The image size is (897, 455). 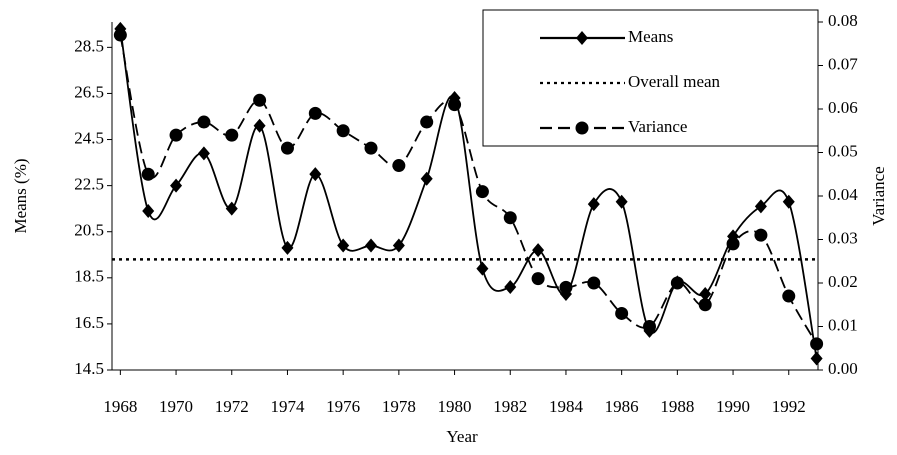 What do you see at coordinates (789, 406) in the screenshot?
I see `x-tick-label: 1992` at bounding box center [789, 406].